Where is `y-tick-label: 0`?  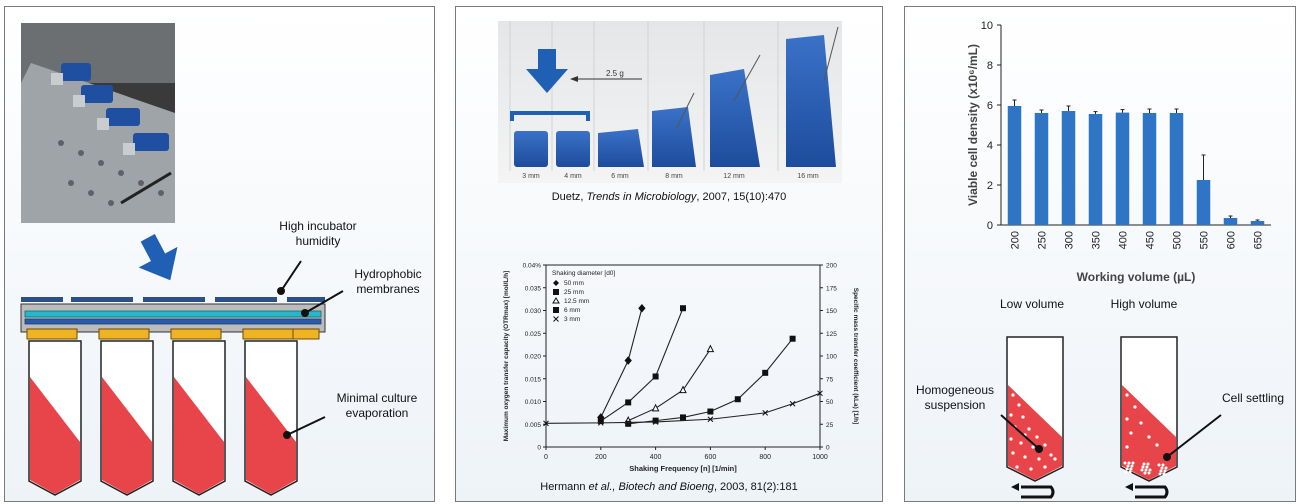
y-tick-label: 0 is located at coordinates (990, 226).